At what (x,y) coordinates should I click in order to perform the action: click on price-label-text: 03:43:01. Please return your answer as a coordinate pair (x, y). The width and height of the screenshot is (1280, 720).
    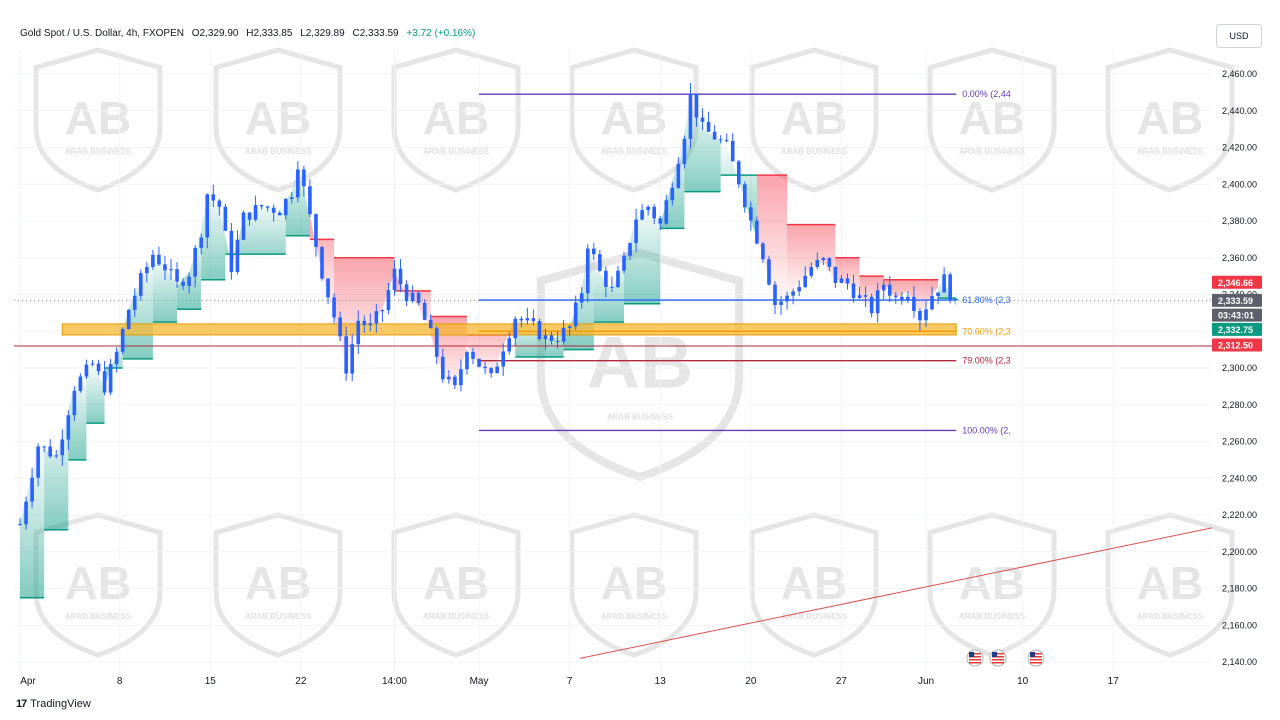
    Looking at the image, I should click on (1236, 316).